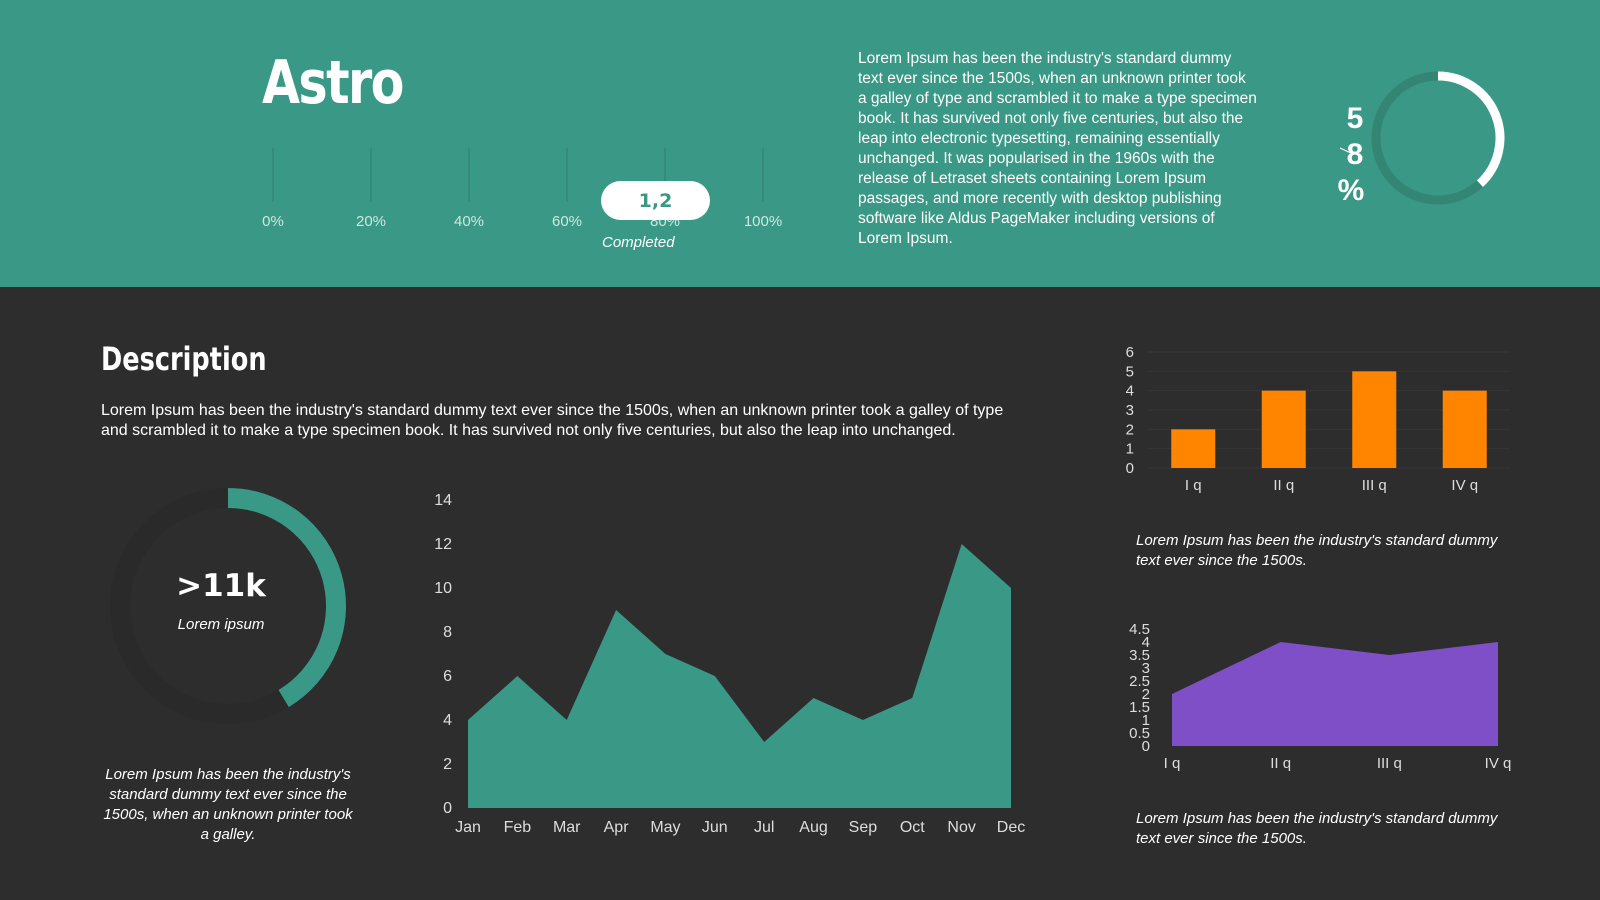 This screenshot has width=1600, height=900. What do you see at coordinates (961, 827) in the screenshot?
I see `x-tick-label: Nov` at bounding box center [961, 827].